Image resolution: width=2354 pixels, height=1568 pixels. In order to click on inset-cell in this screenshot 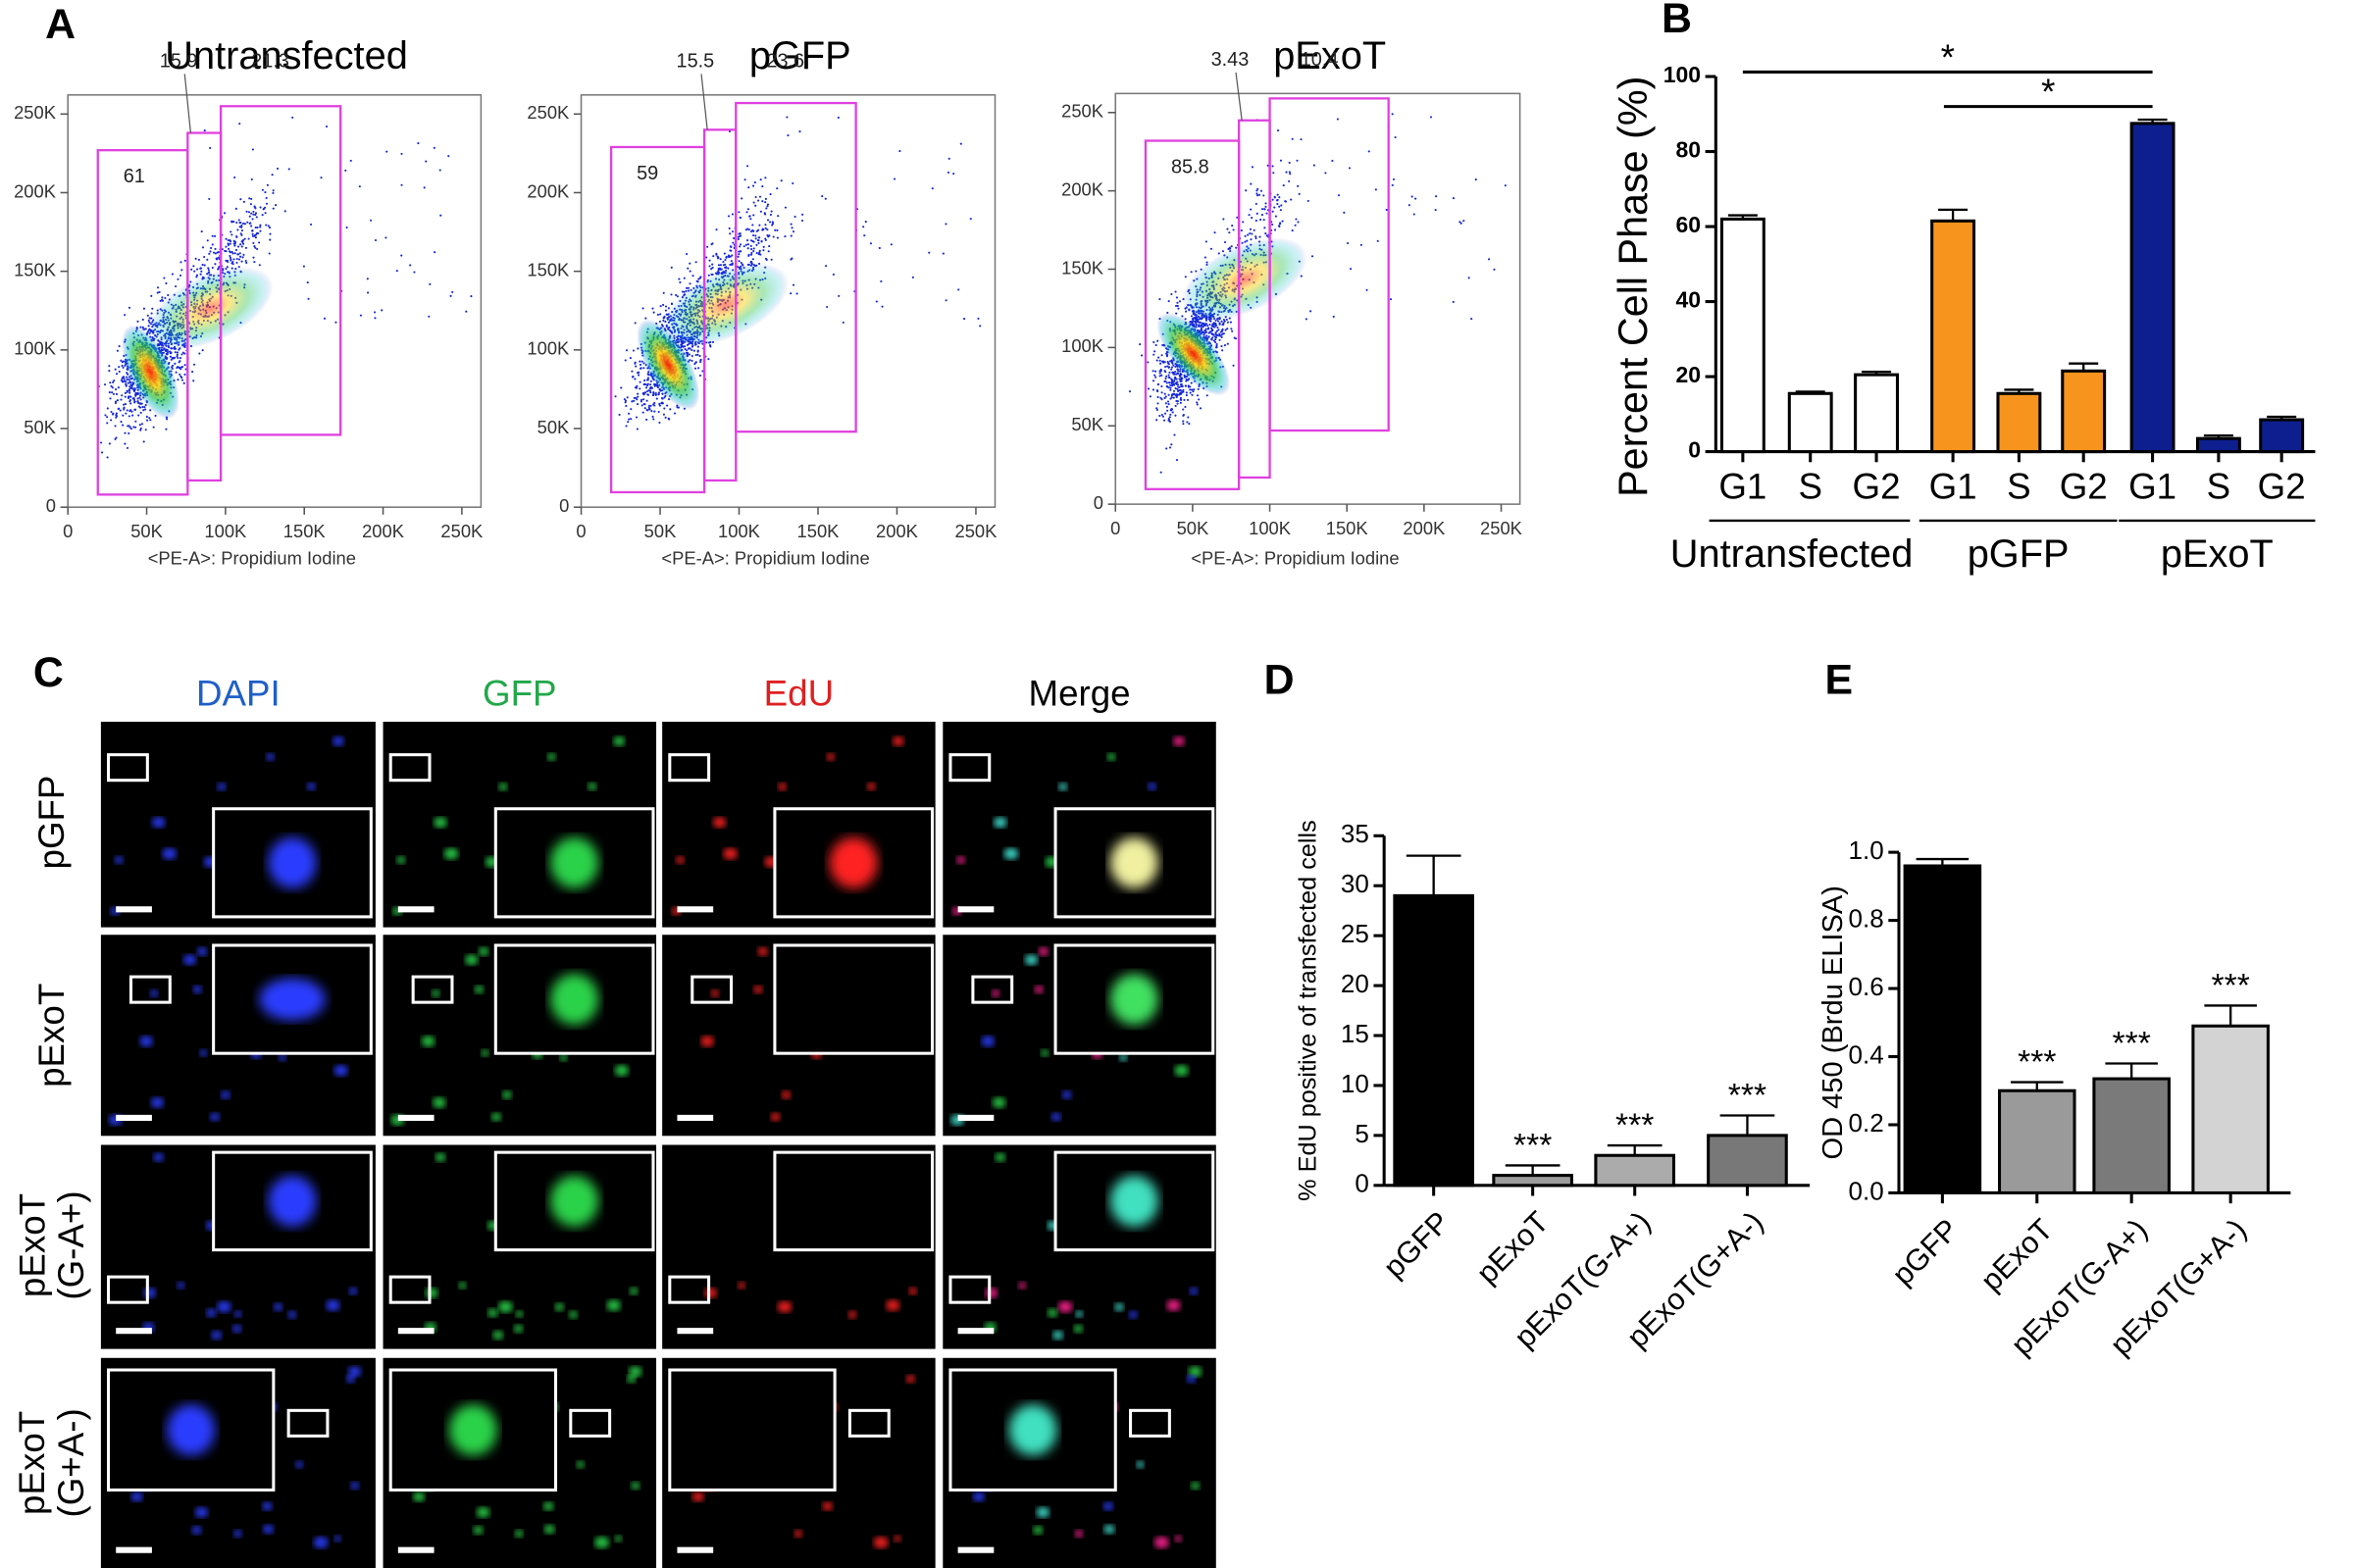, I will do `click(191, 1430)`.